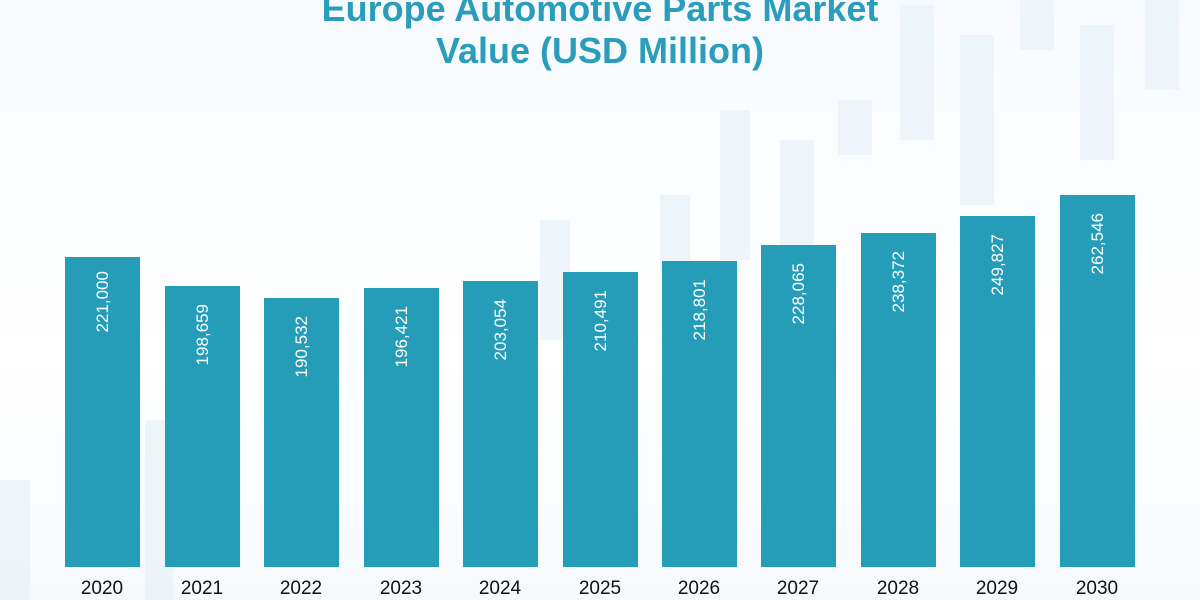  Describe the element at coordinates (102, 302) in the screenshot. I see `bar-value-label: 221,000` at that location.